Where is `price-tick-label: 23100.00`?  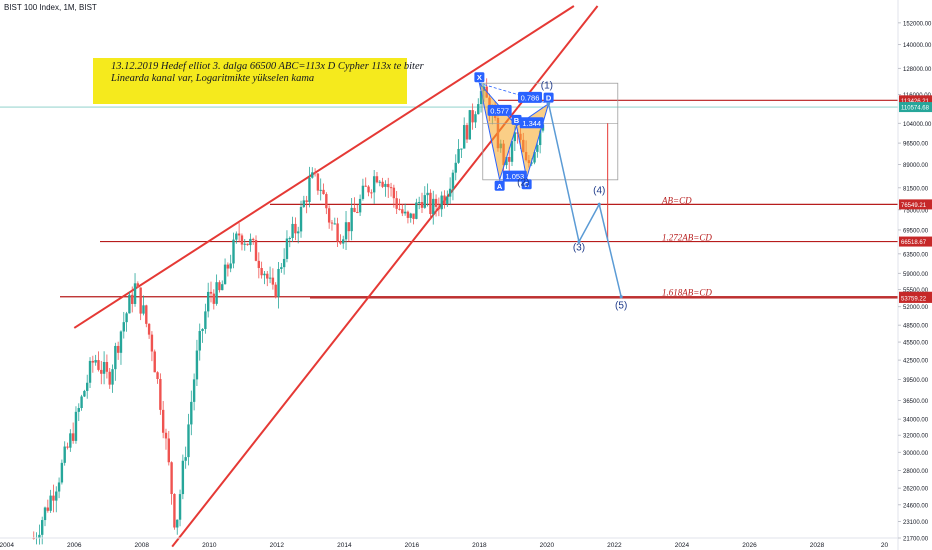 price-tick-label: 23100.00 is located at coordinates (916, 523).